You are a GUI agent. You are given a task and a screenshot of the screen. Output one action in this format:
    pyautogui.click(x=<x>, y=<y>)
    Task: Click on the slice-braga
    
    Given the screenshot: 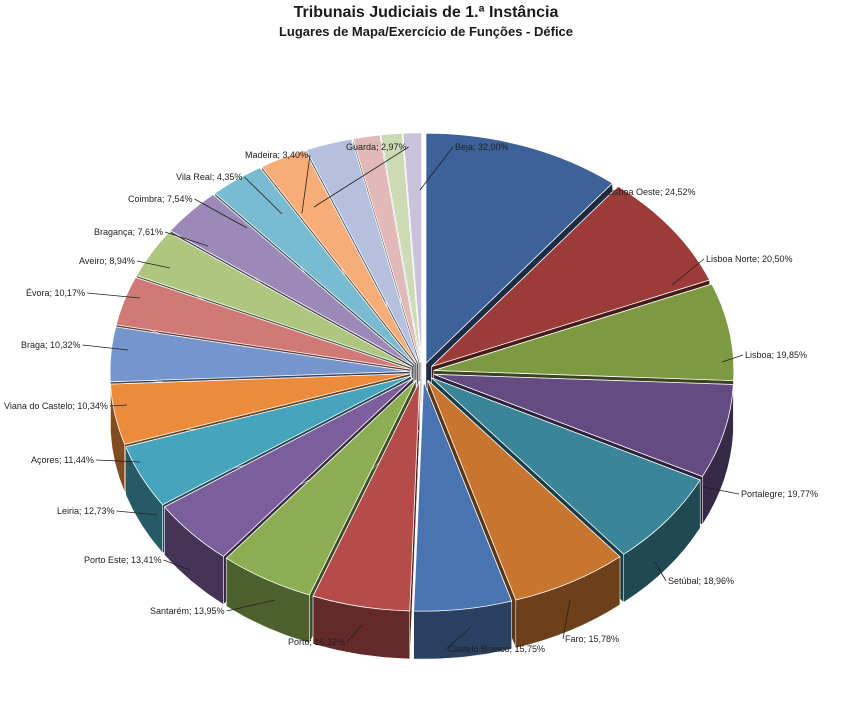 What is the action you would take?
    pyautogui.click(x=273, y=299)
    